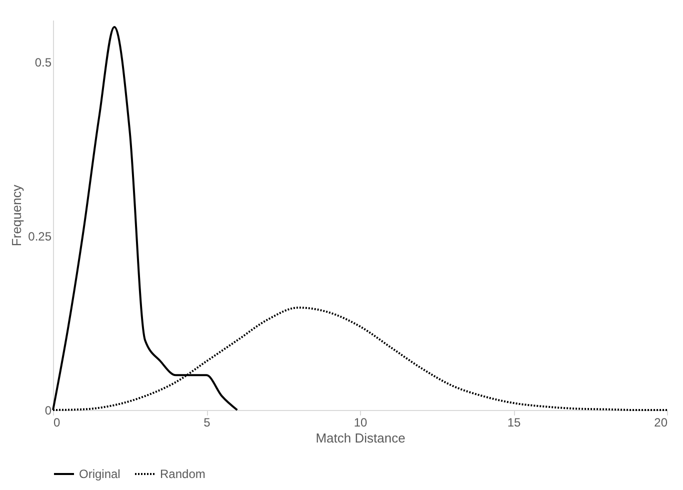 This screenshot has height=490, width=683. Describe the element at coordinates (43, 62) in the screenshot. I see `y-tick-label: 0.5` at that location.